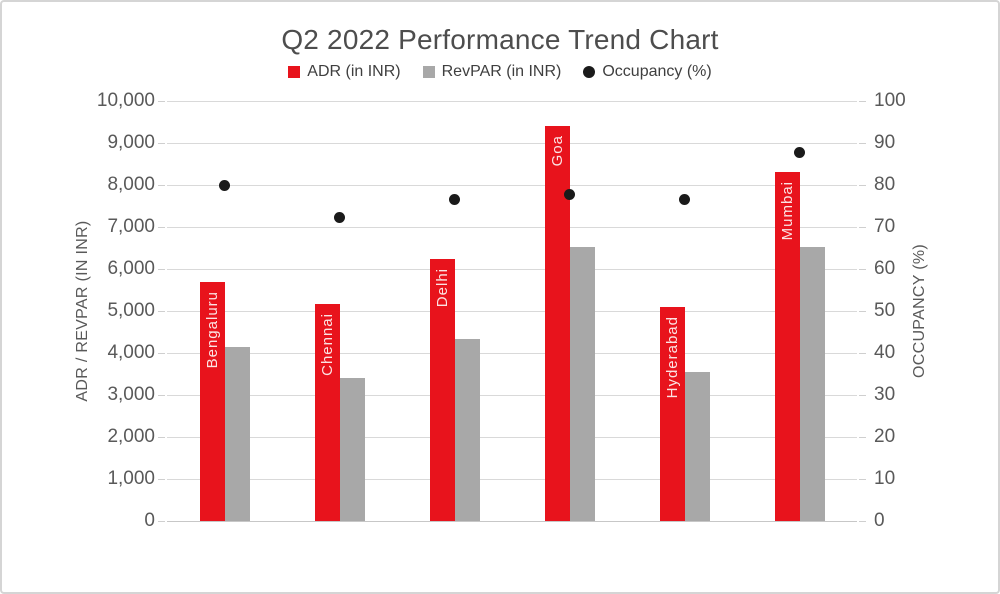 The width and height of the screenshot is (1000, 594). Describe the element at coordinates (354, 71) in the screenshot. I see `legend-label-adr-in-inr: ADR (in INR)` at that location.